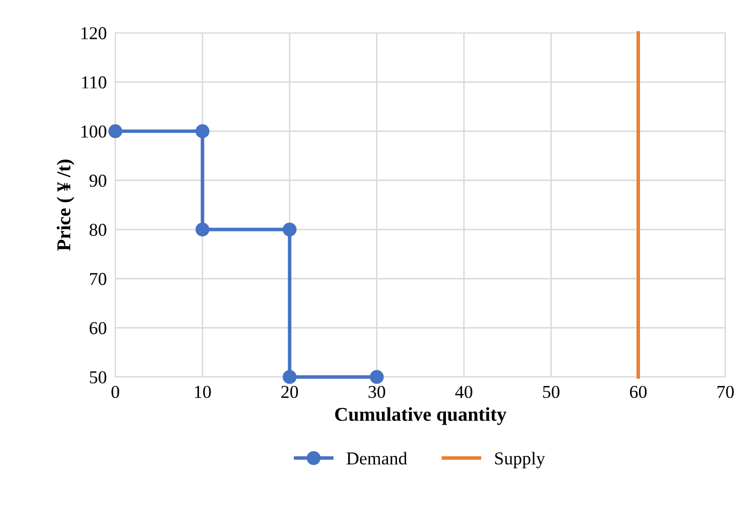 The width and height of the screenshot is (744, 506). What do you see at coordinates (377, 458) in the screenshot?
I see `legend-label: Demand` at bounding box center [377, 458].